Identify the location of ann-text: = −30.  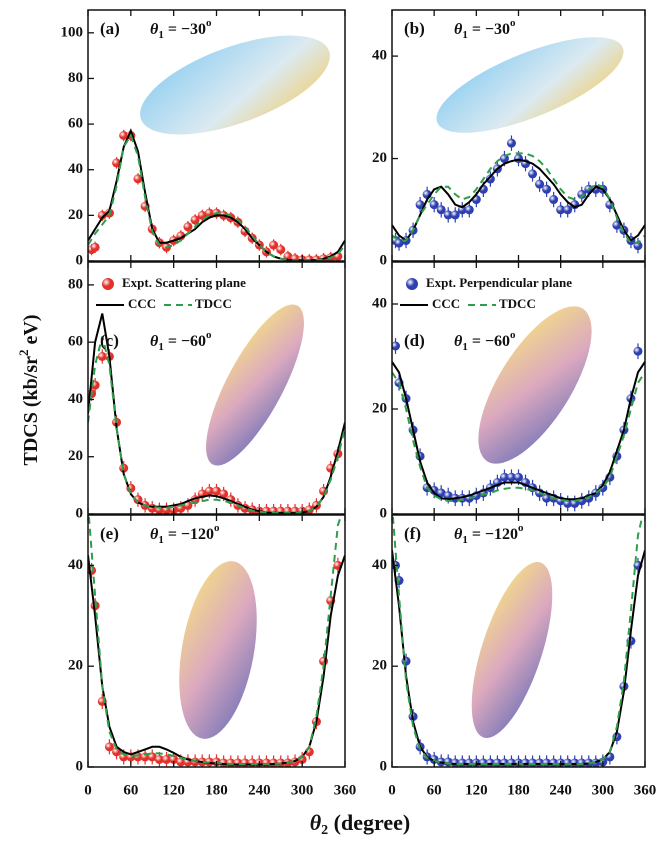
(489, 29).